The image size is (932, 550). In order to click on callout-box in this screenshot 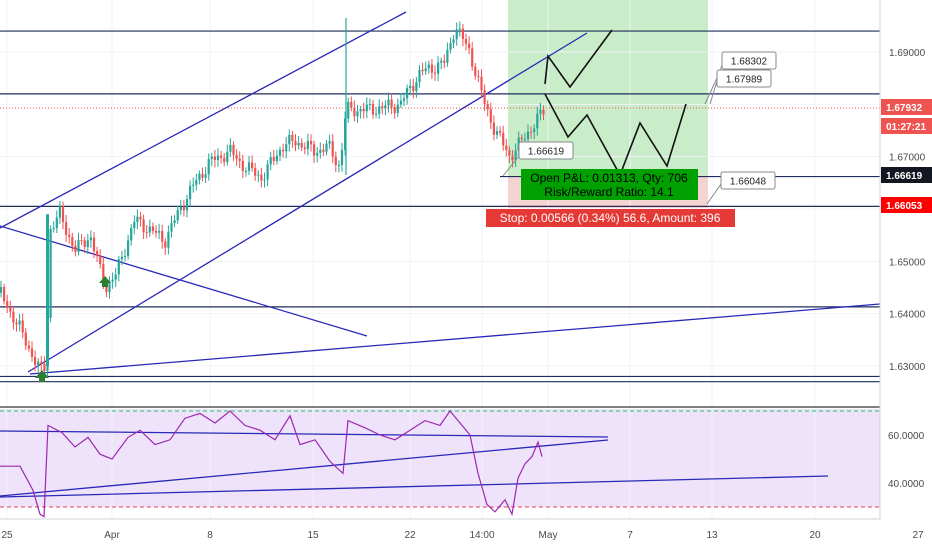, I will do `click(748, 180)`.